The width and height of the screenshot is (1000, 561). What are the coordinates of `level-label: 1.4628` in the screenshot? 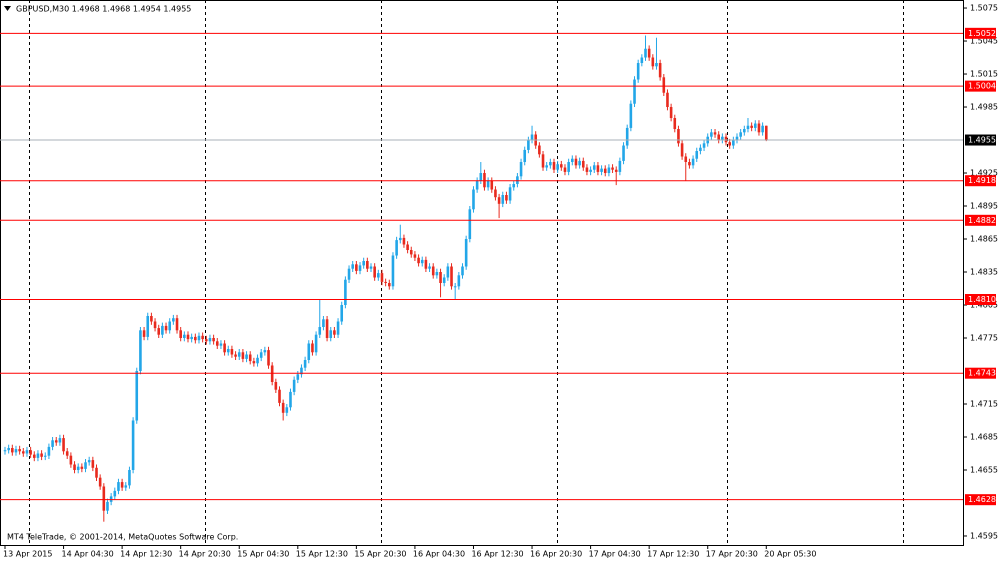 It's located at (982, 499).